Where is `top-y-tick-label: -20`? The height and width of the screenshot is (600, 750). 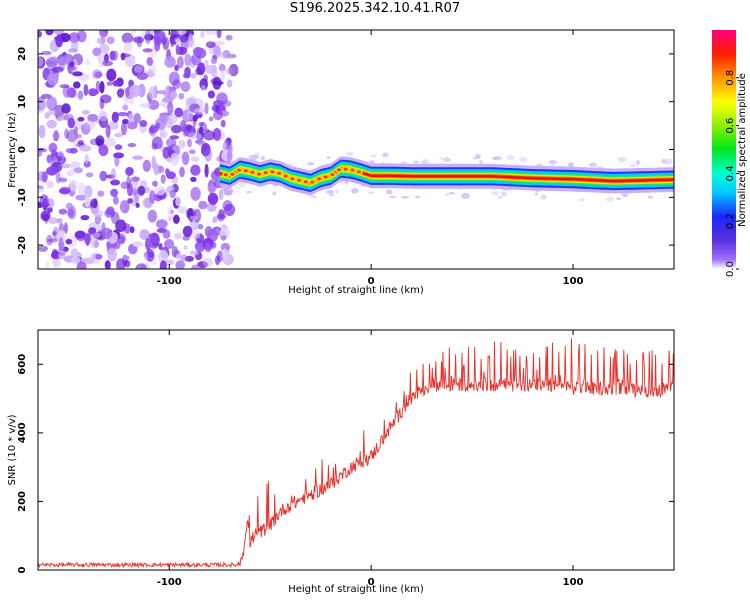
top-y-tick-label: -20 is located at coordinates (22, 245).